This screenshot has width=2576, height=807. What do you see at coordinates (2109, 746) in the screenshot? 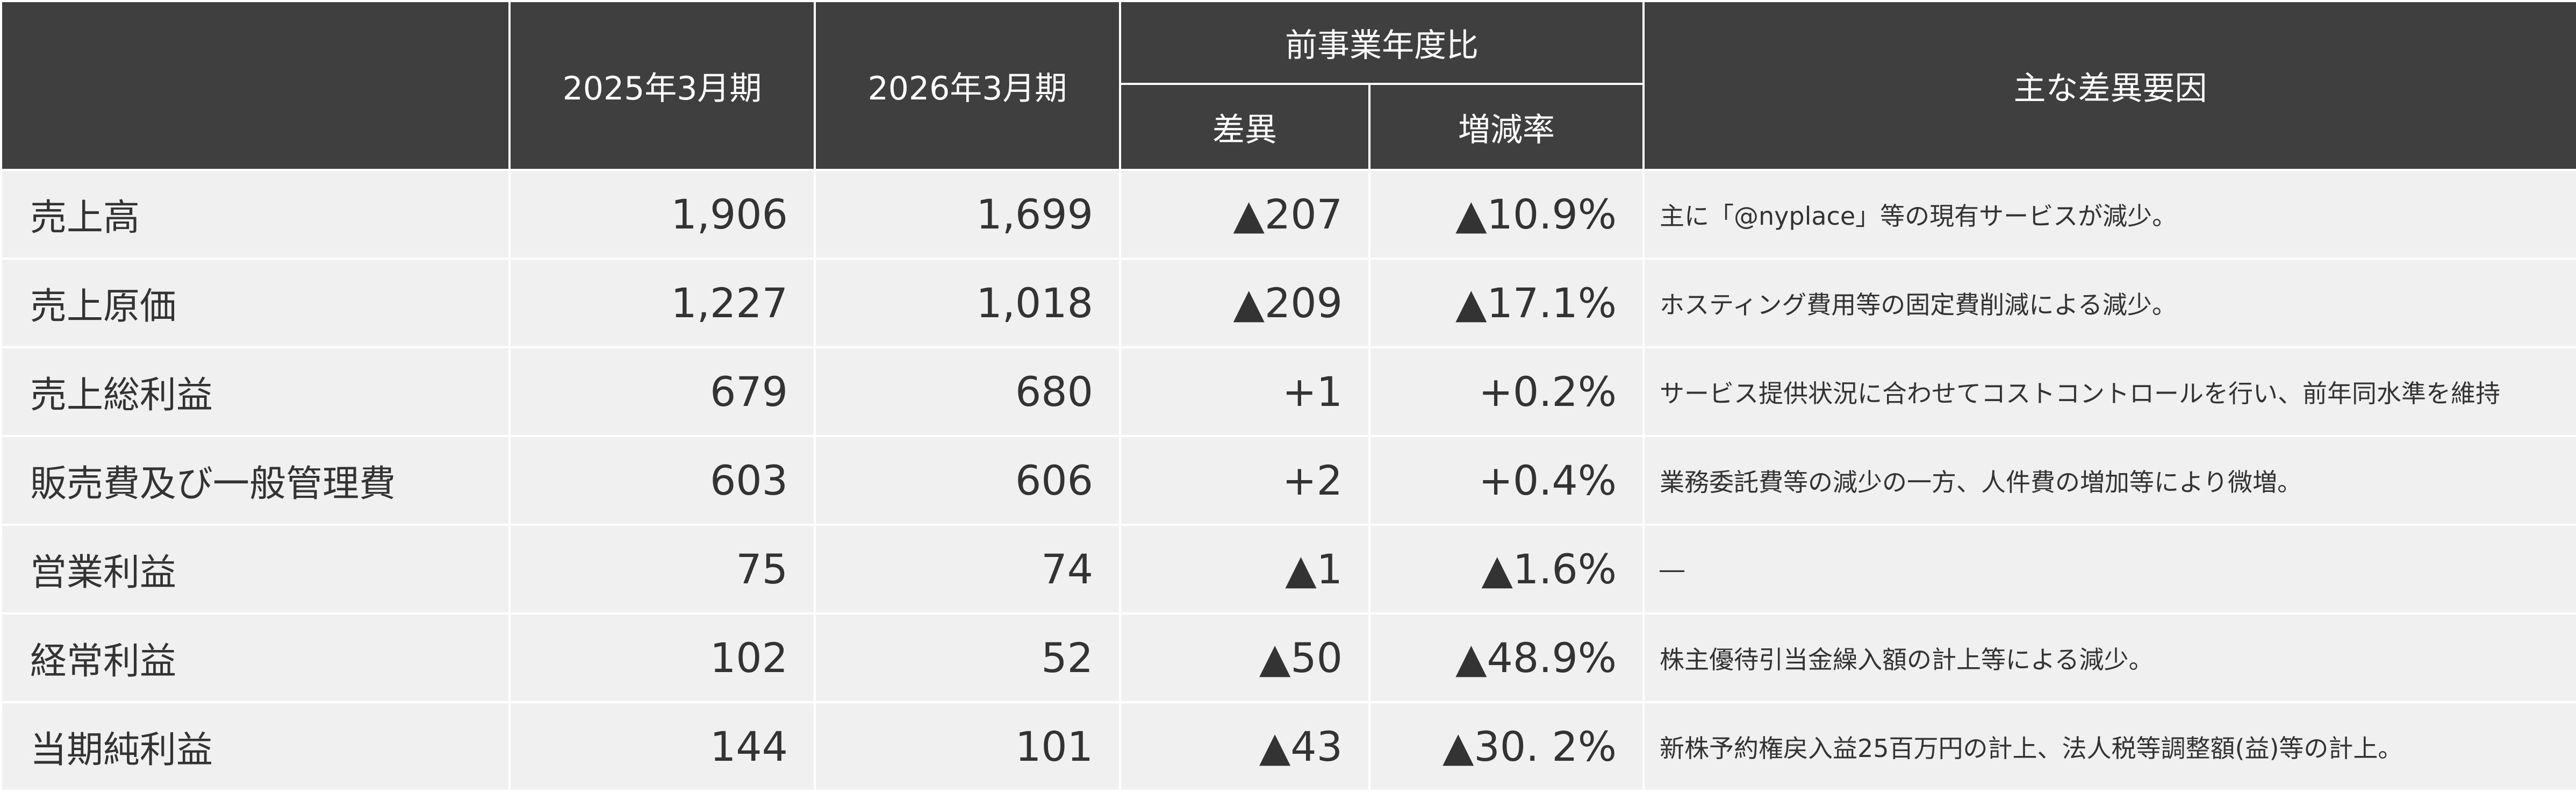
I see `row-note: 新株予約権戻入益25百万円の計上、法人税等調整額(益)等の計上。` at bounding box center [2109, 746].